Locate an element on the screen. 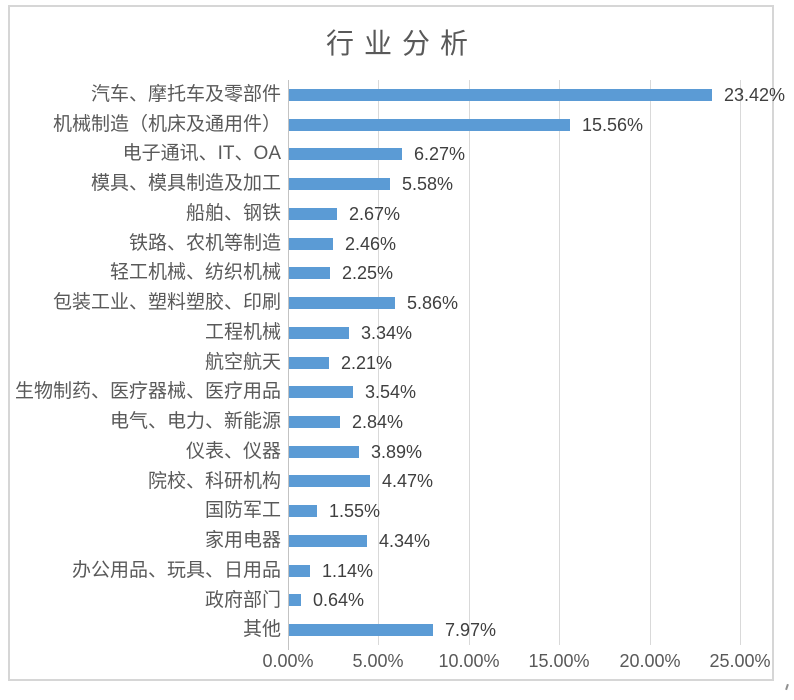 The width and height of the screenshot is (794, 700). x-tick-label: 25.00% is located at coordinates (740, 661).